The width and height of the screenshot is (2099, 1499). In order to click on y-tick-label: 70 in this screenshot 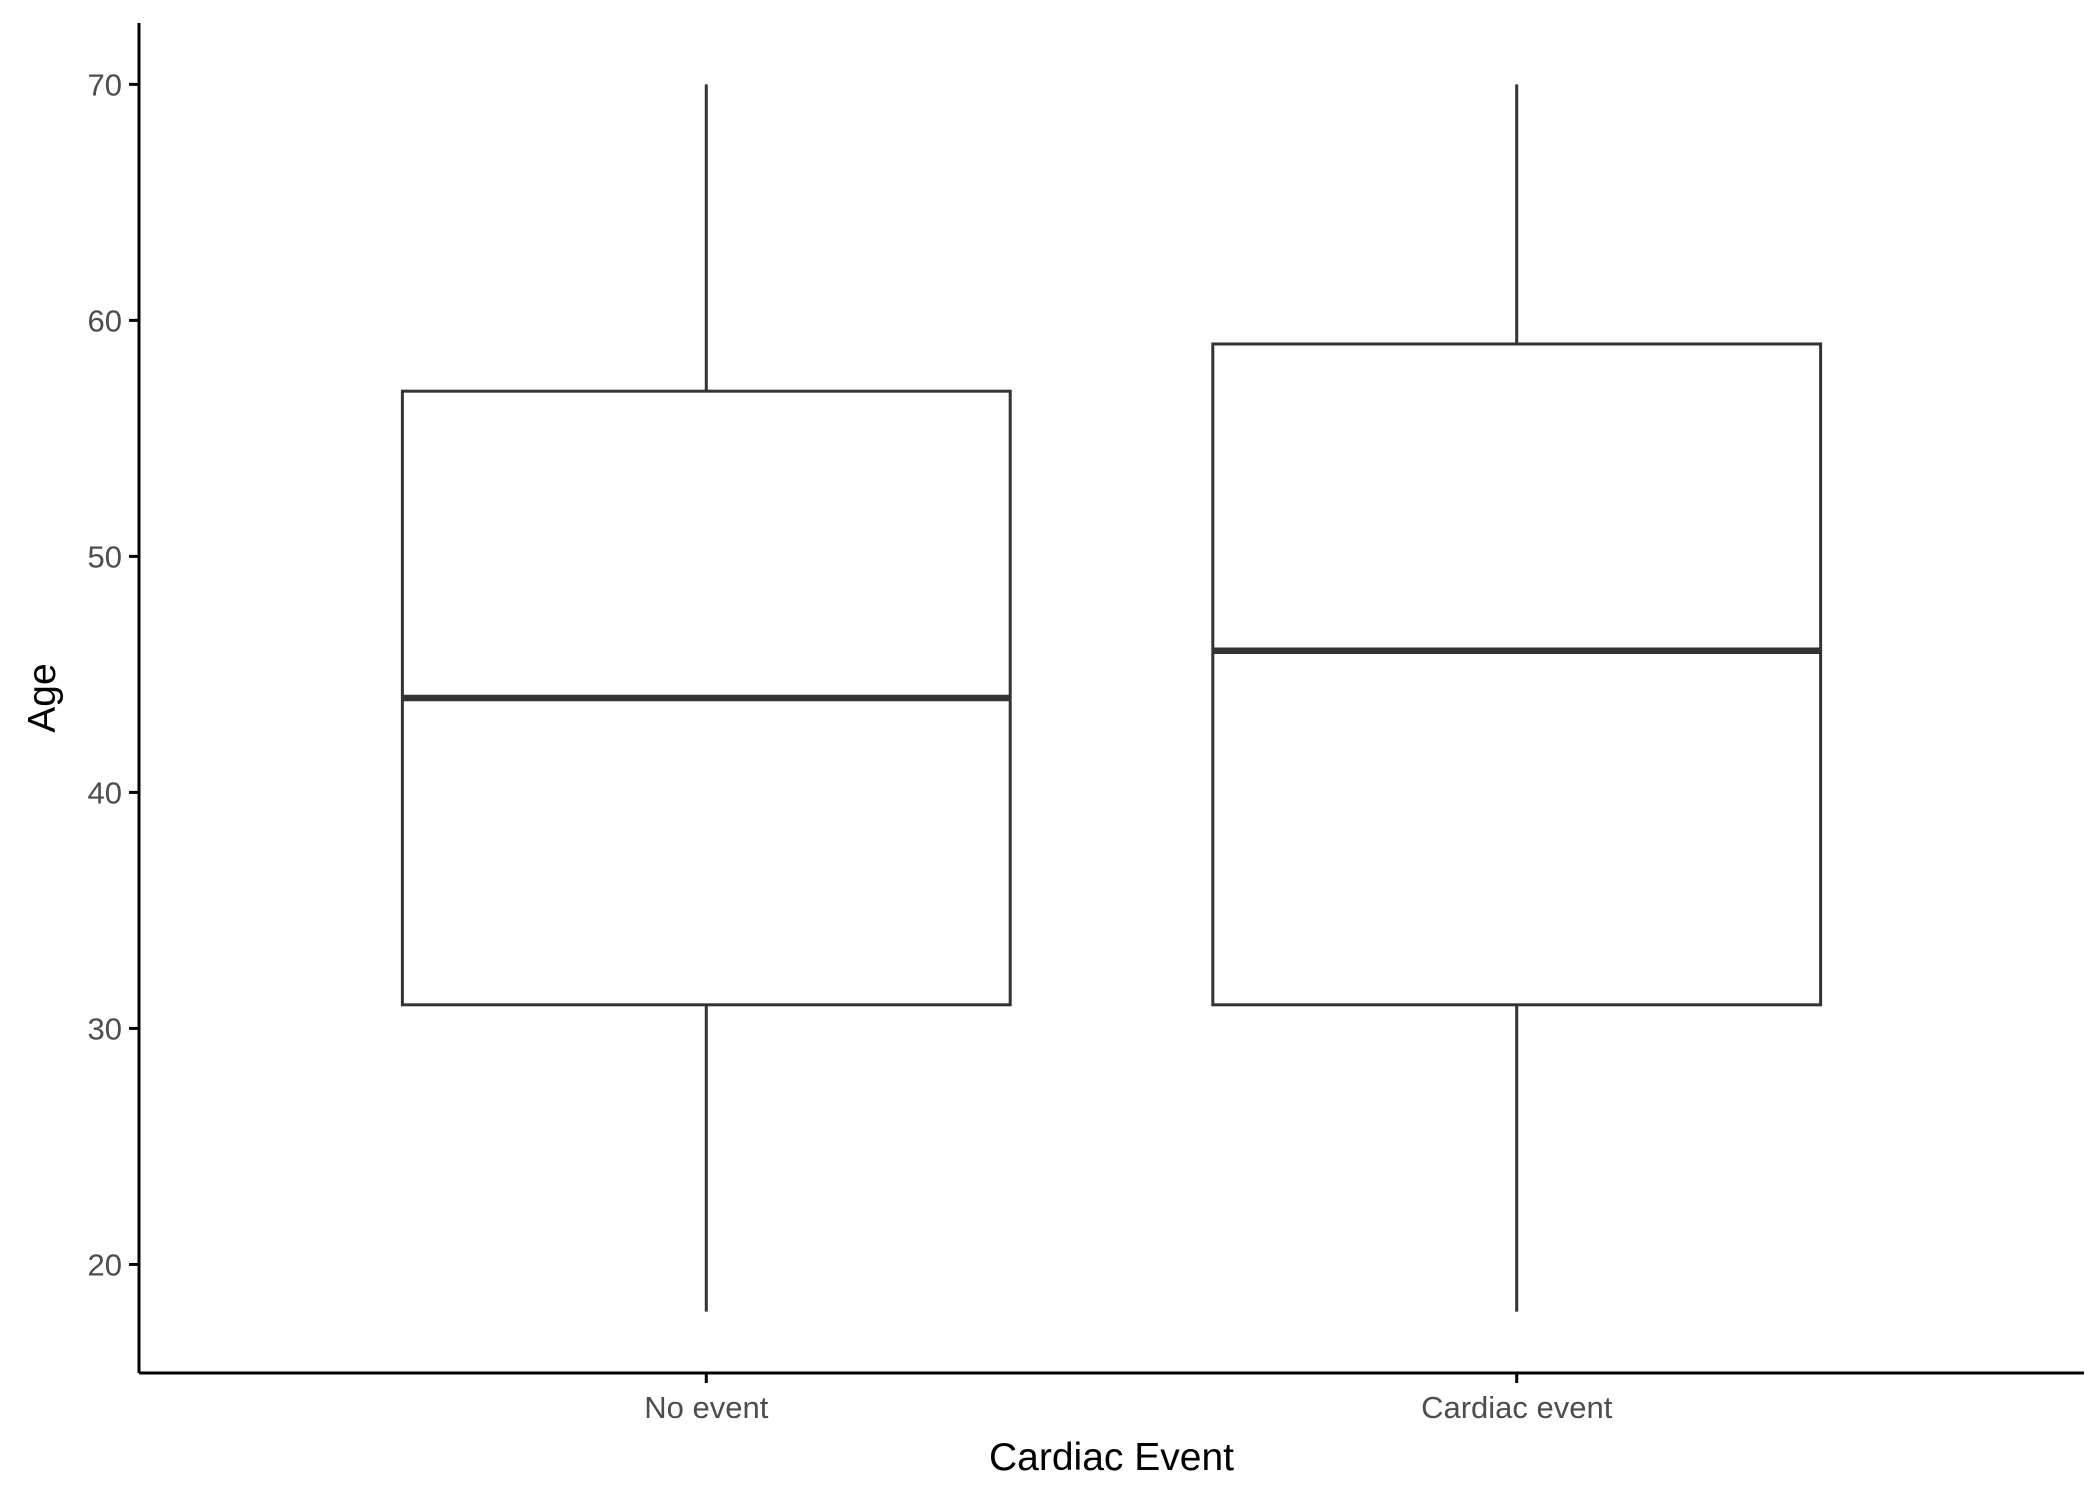, I will do `click(105, 84)`.